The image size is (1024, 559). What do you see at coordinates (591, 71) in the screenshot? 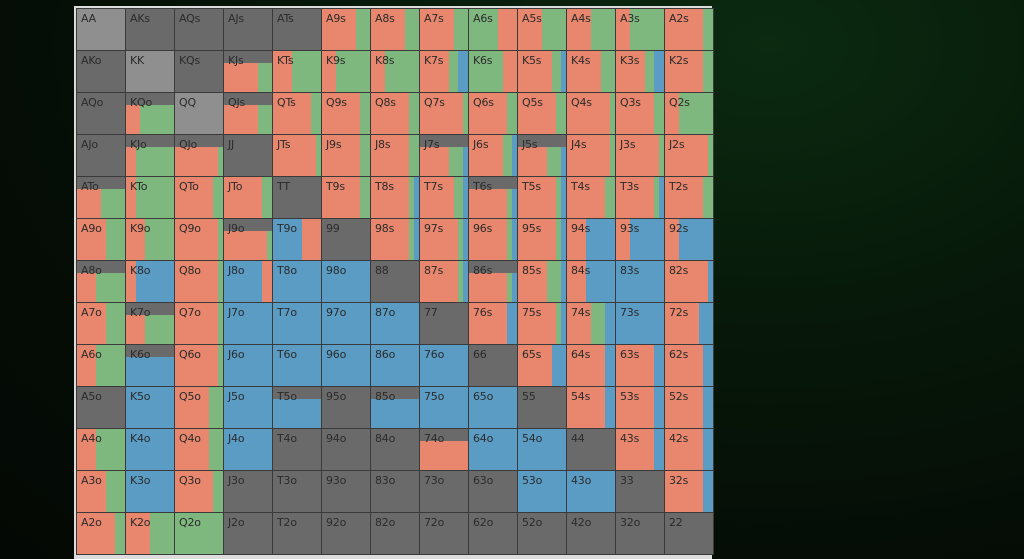
I see `hand-cell-K4s: K4s` at bounding box center [591, 71].